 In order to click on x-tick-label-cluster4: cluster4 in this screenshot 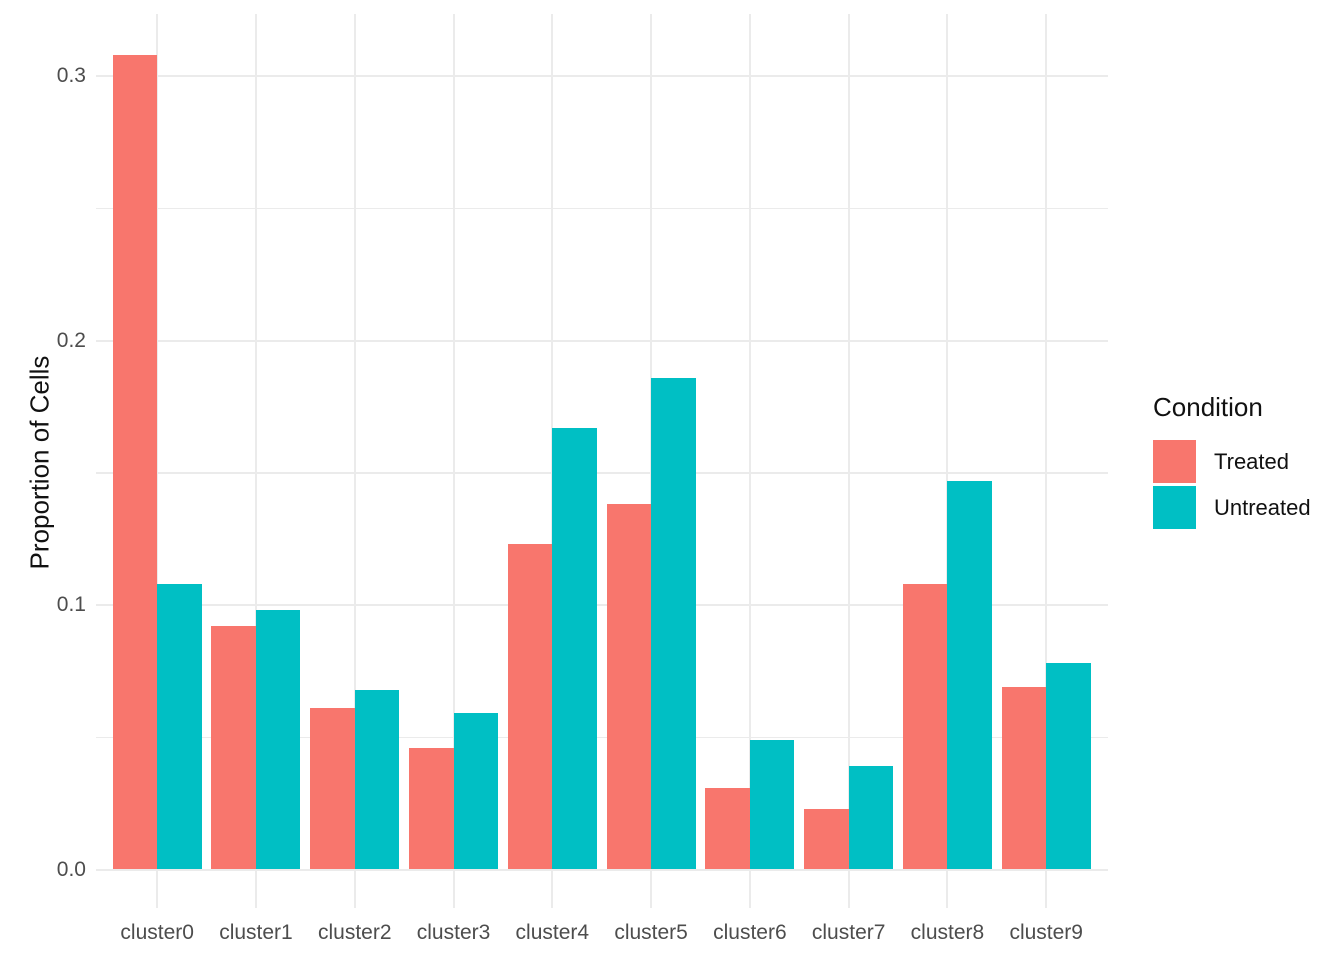, I will do `click(552, 932)`.